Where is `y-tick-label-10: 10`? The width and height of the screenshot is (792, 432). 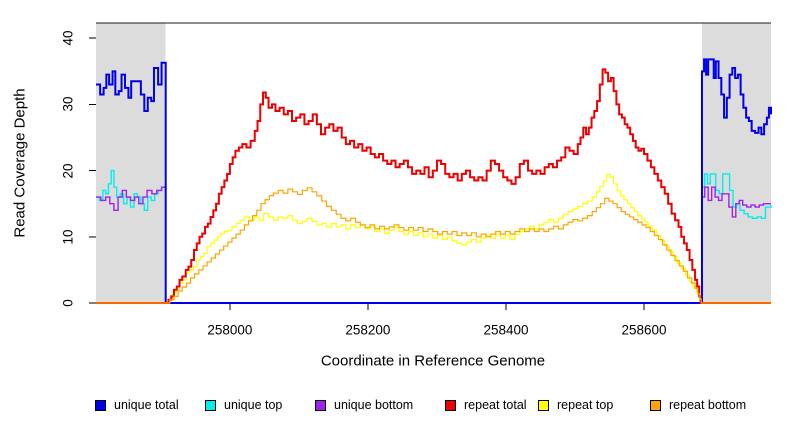
y-tick-label-10: 10 is located at coordinates (68, 237).